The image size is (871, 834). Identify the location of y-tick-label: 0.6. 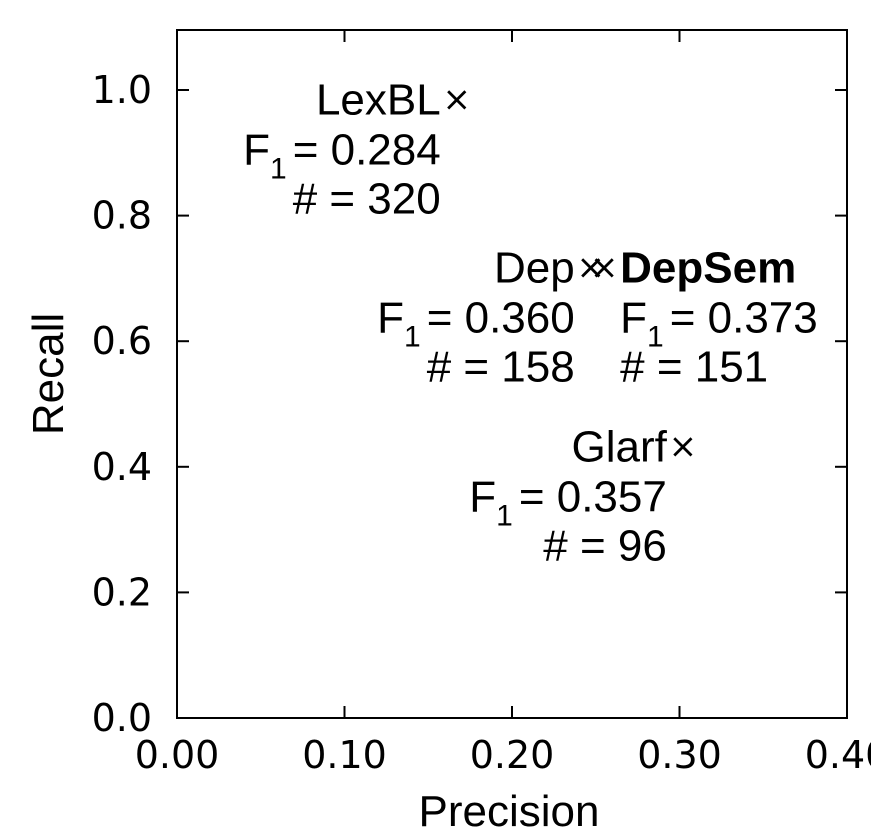
(122, 341).